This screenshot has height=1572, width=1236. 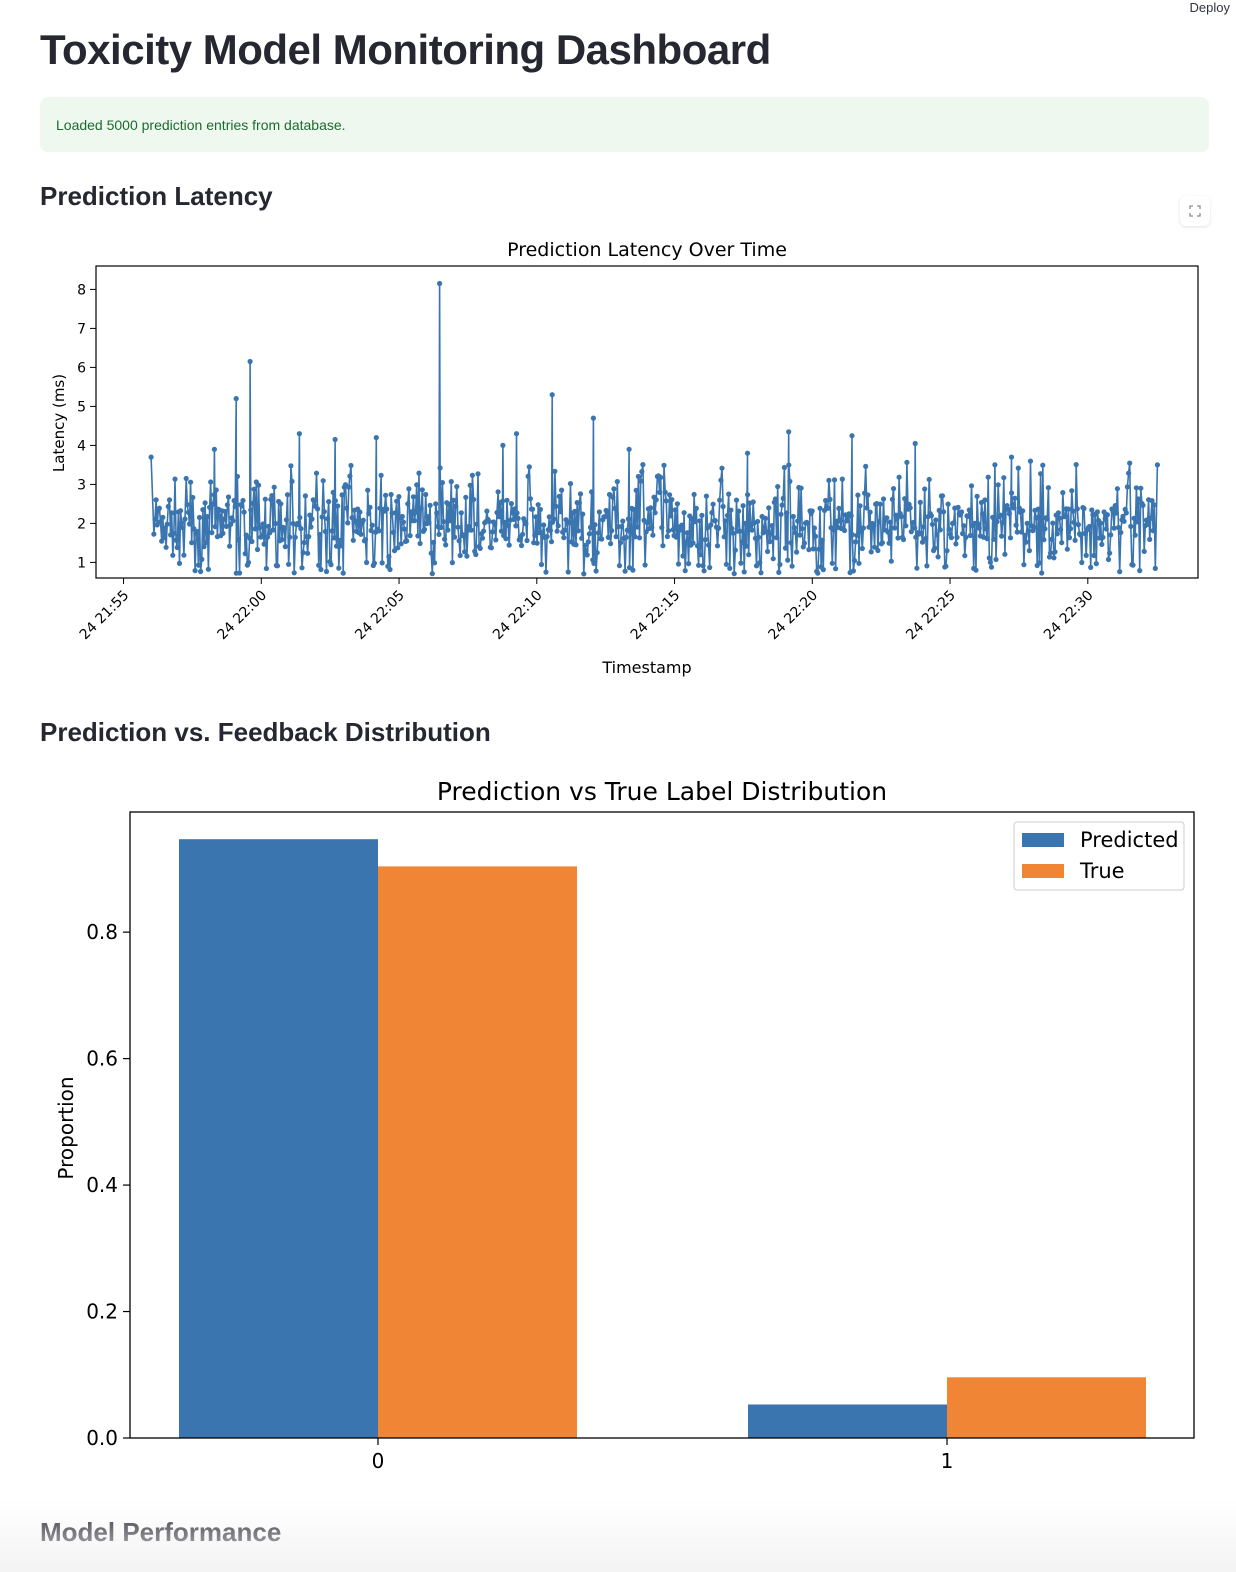 What do you see at coordinates (1102, 871) in the screenshot?
I see `legend-label-true: True` at bounding box center [1102, 871].